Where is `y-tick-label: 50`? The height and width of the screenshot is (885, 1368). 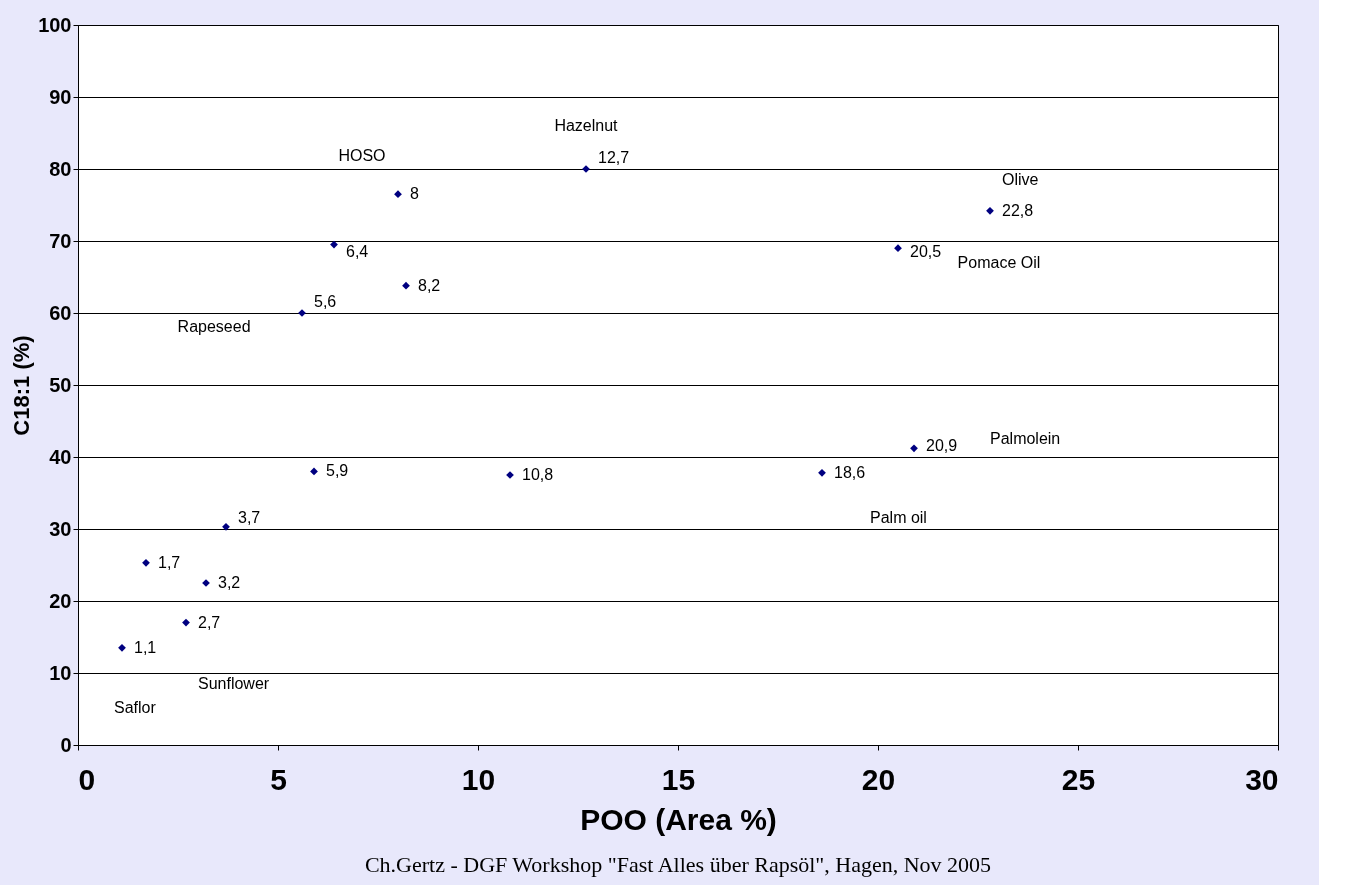 y-tick-label: 50 is located at coordinates (60, 384).